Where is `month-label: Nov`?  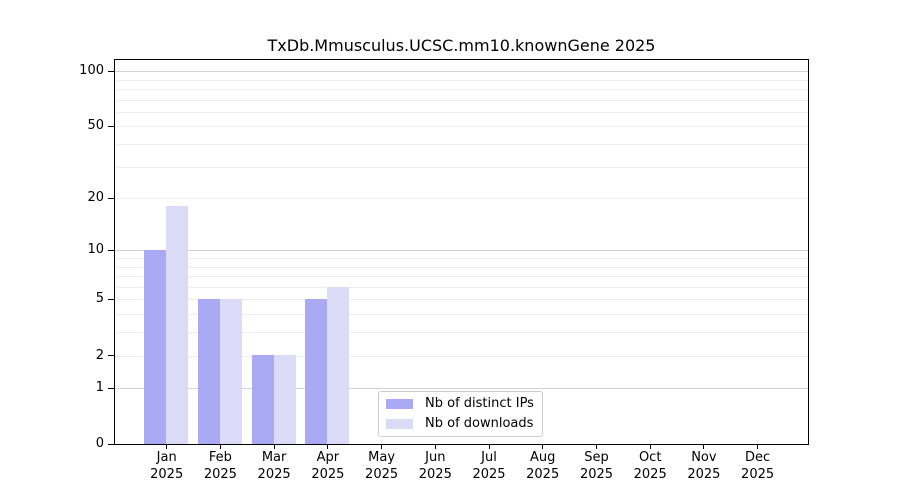
month-label: Nov is located at coordinates (704, 457).